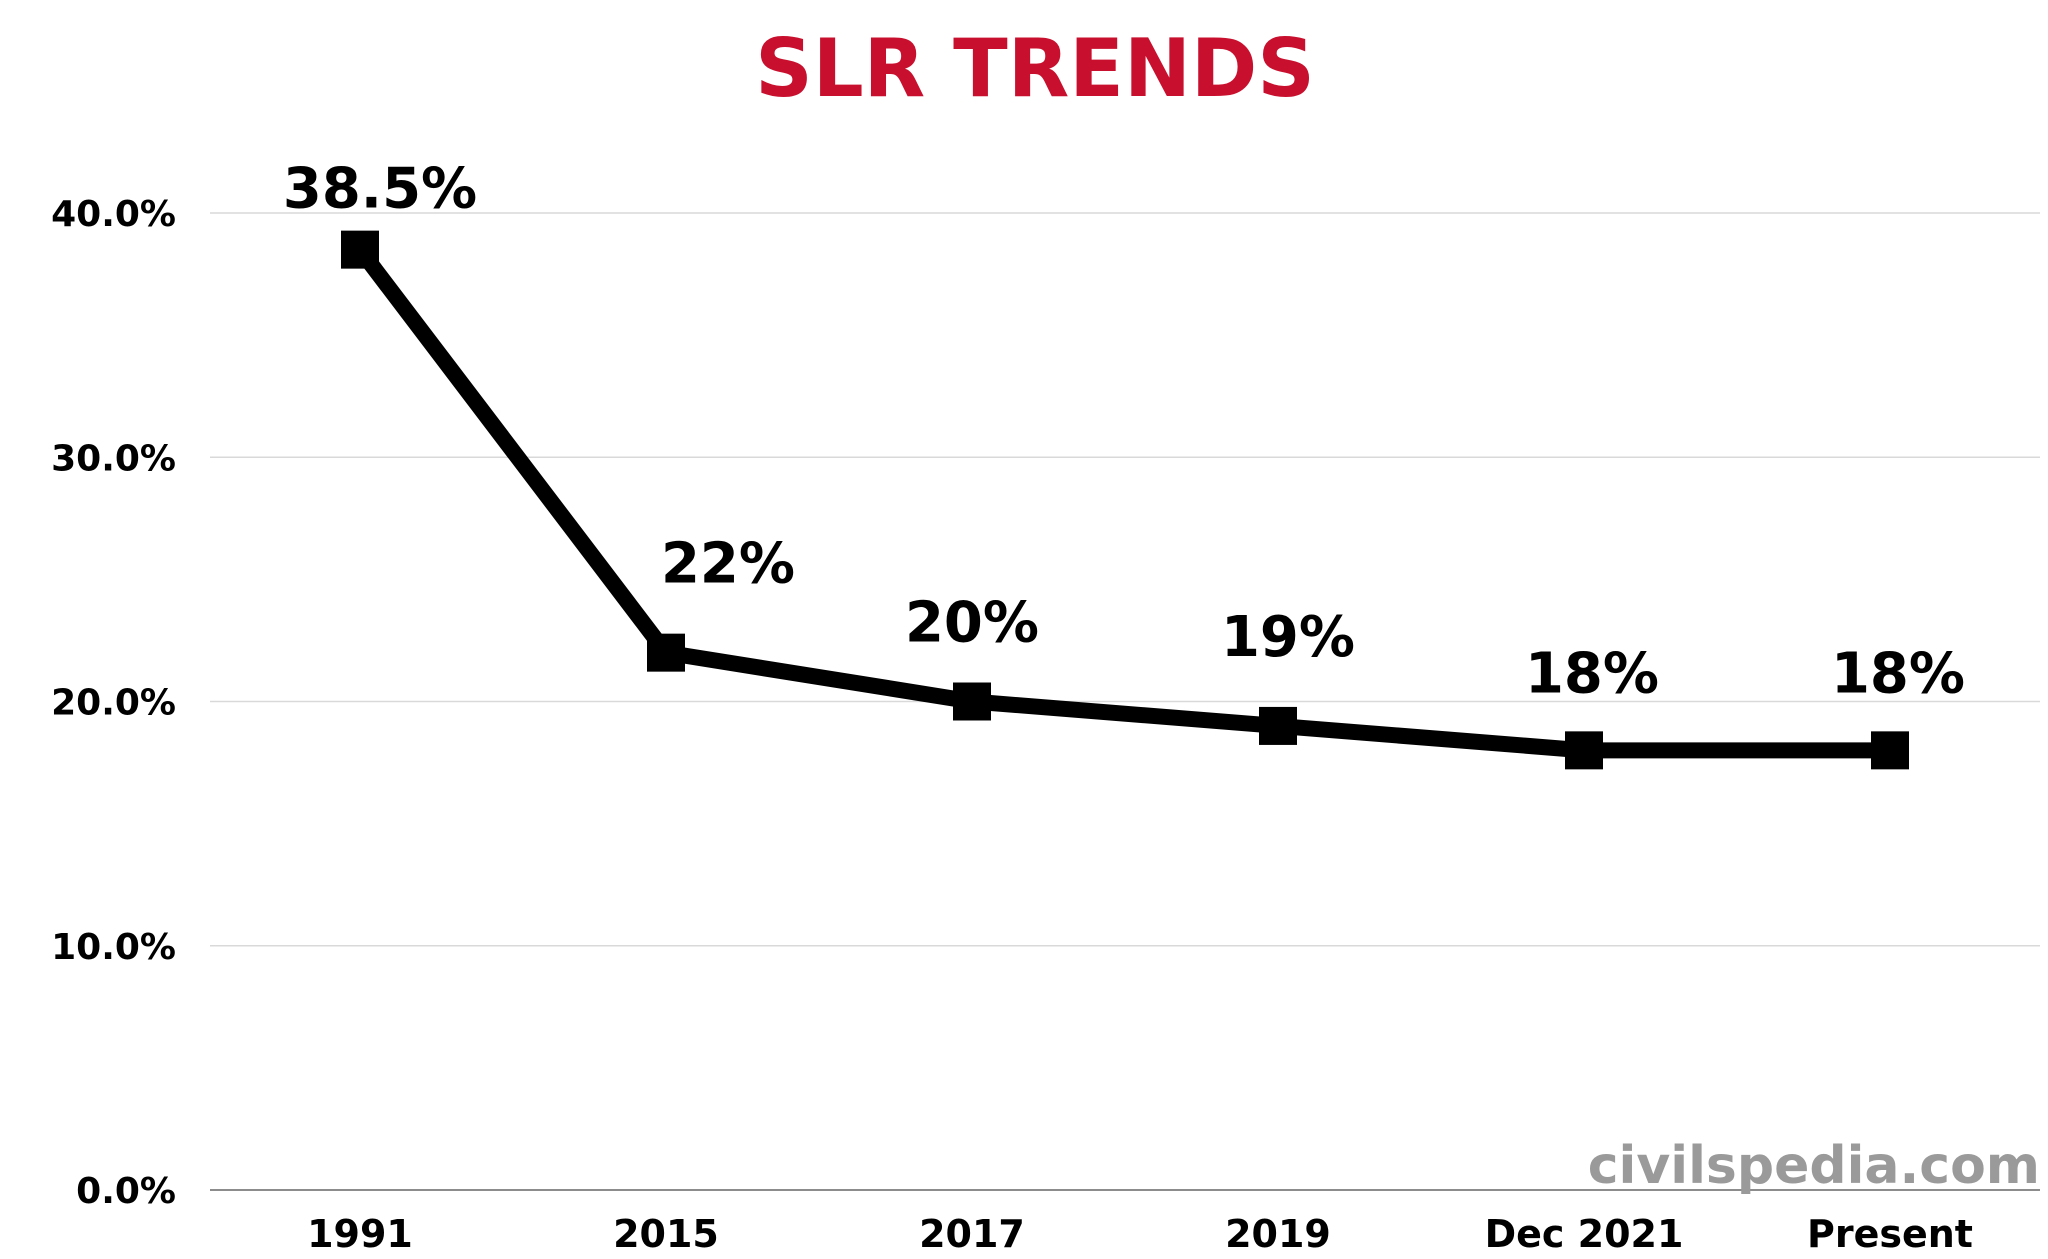 This screenshot has height=1259, width=2048. Describe the element at coordinates (1278, 1234) in the screenshot. I see `x-tick-label: 2019` at that location.